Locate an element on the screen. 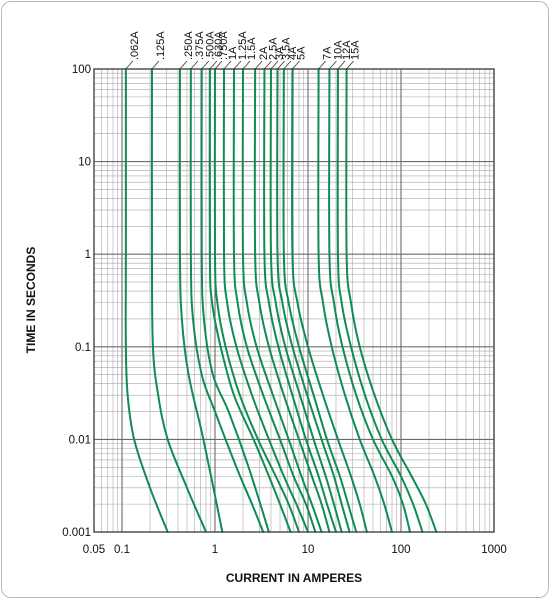  x-tick-label: 100 is located at coordinates (400, 550).